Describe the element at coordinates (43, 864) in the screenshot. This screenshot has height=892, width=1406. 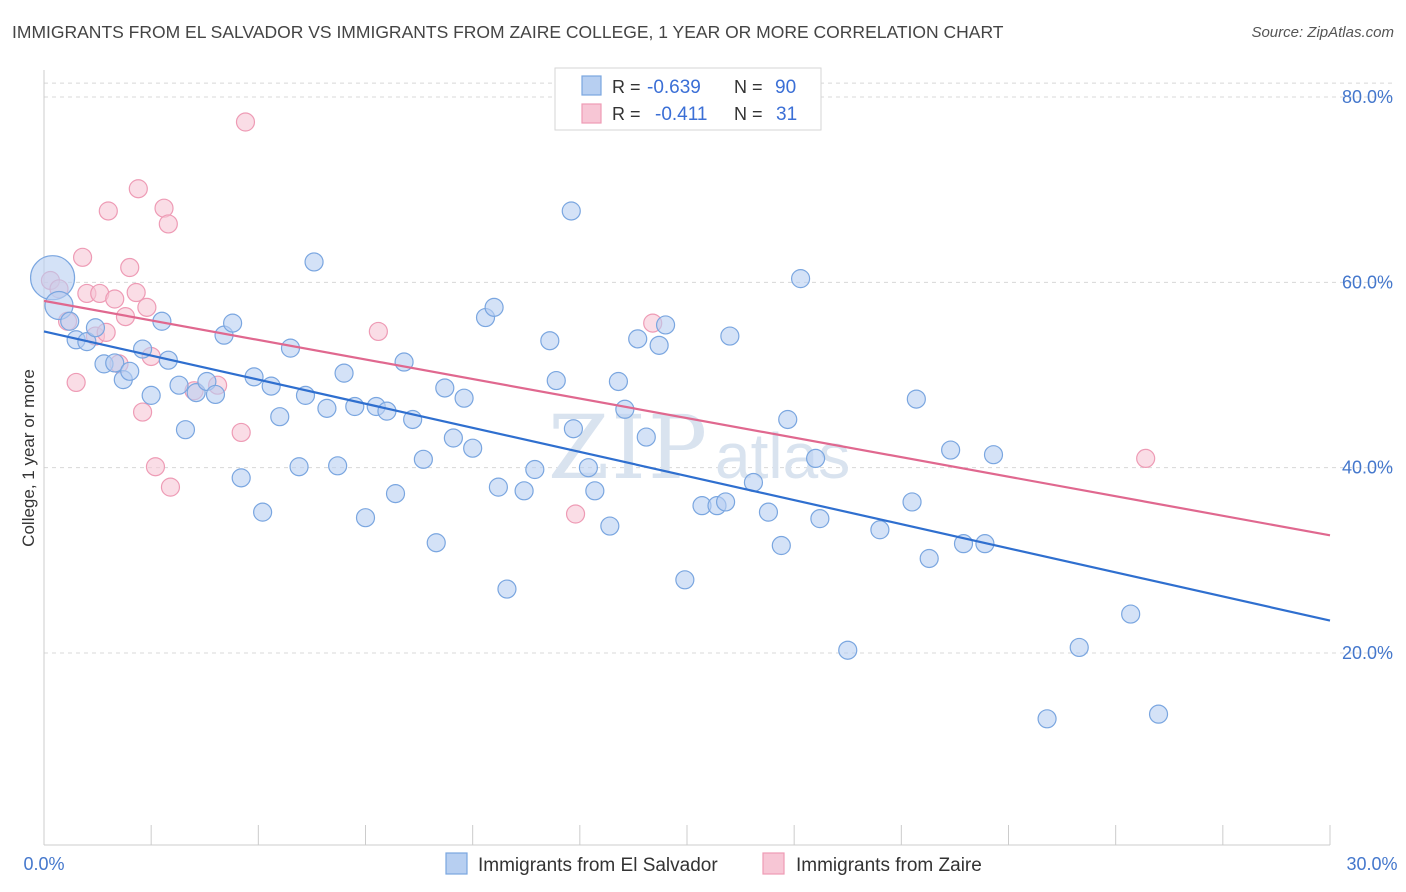
I see `x-tick-label-min: 0.0%` at that location.